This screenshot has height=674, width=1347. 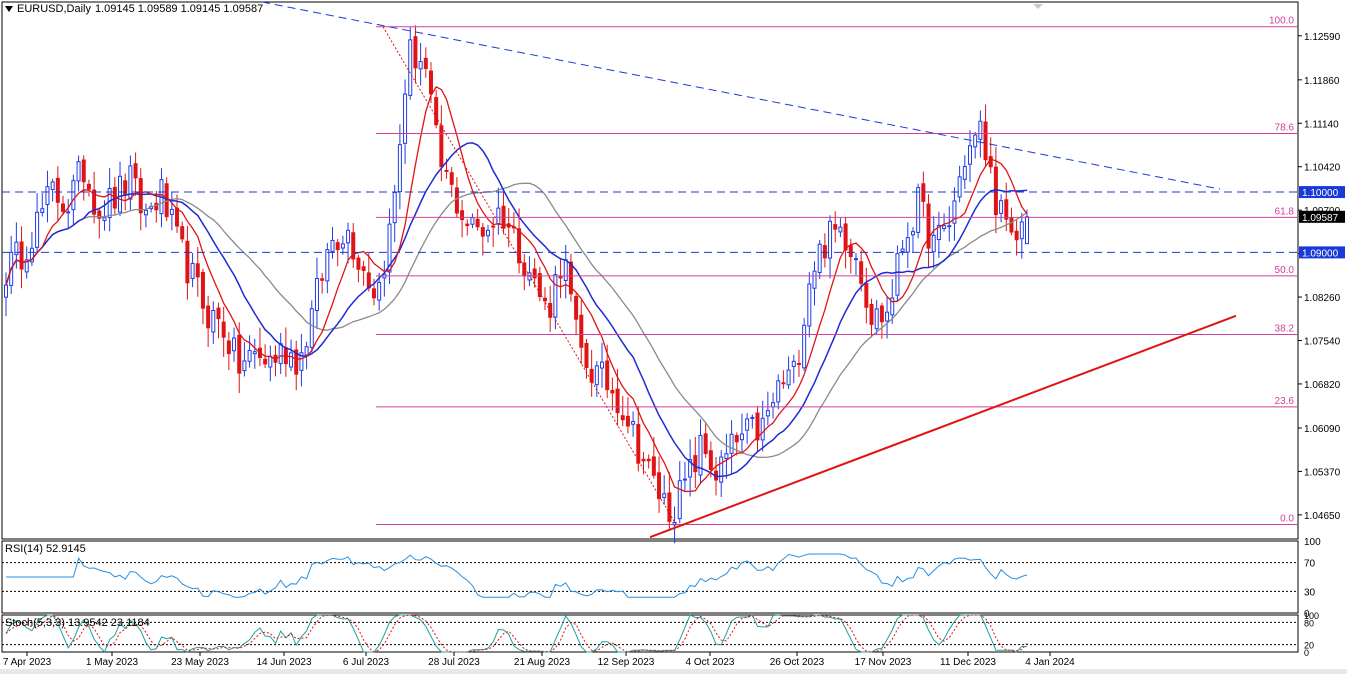 I want to click on key-level-label: 1.09000, so click(x=1320, y=253).